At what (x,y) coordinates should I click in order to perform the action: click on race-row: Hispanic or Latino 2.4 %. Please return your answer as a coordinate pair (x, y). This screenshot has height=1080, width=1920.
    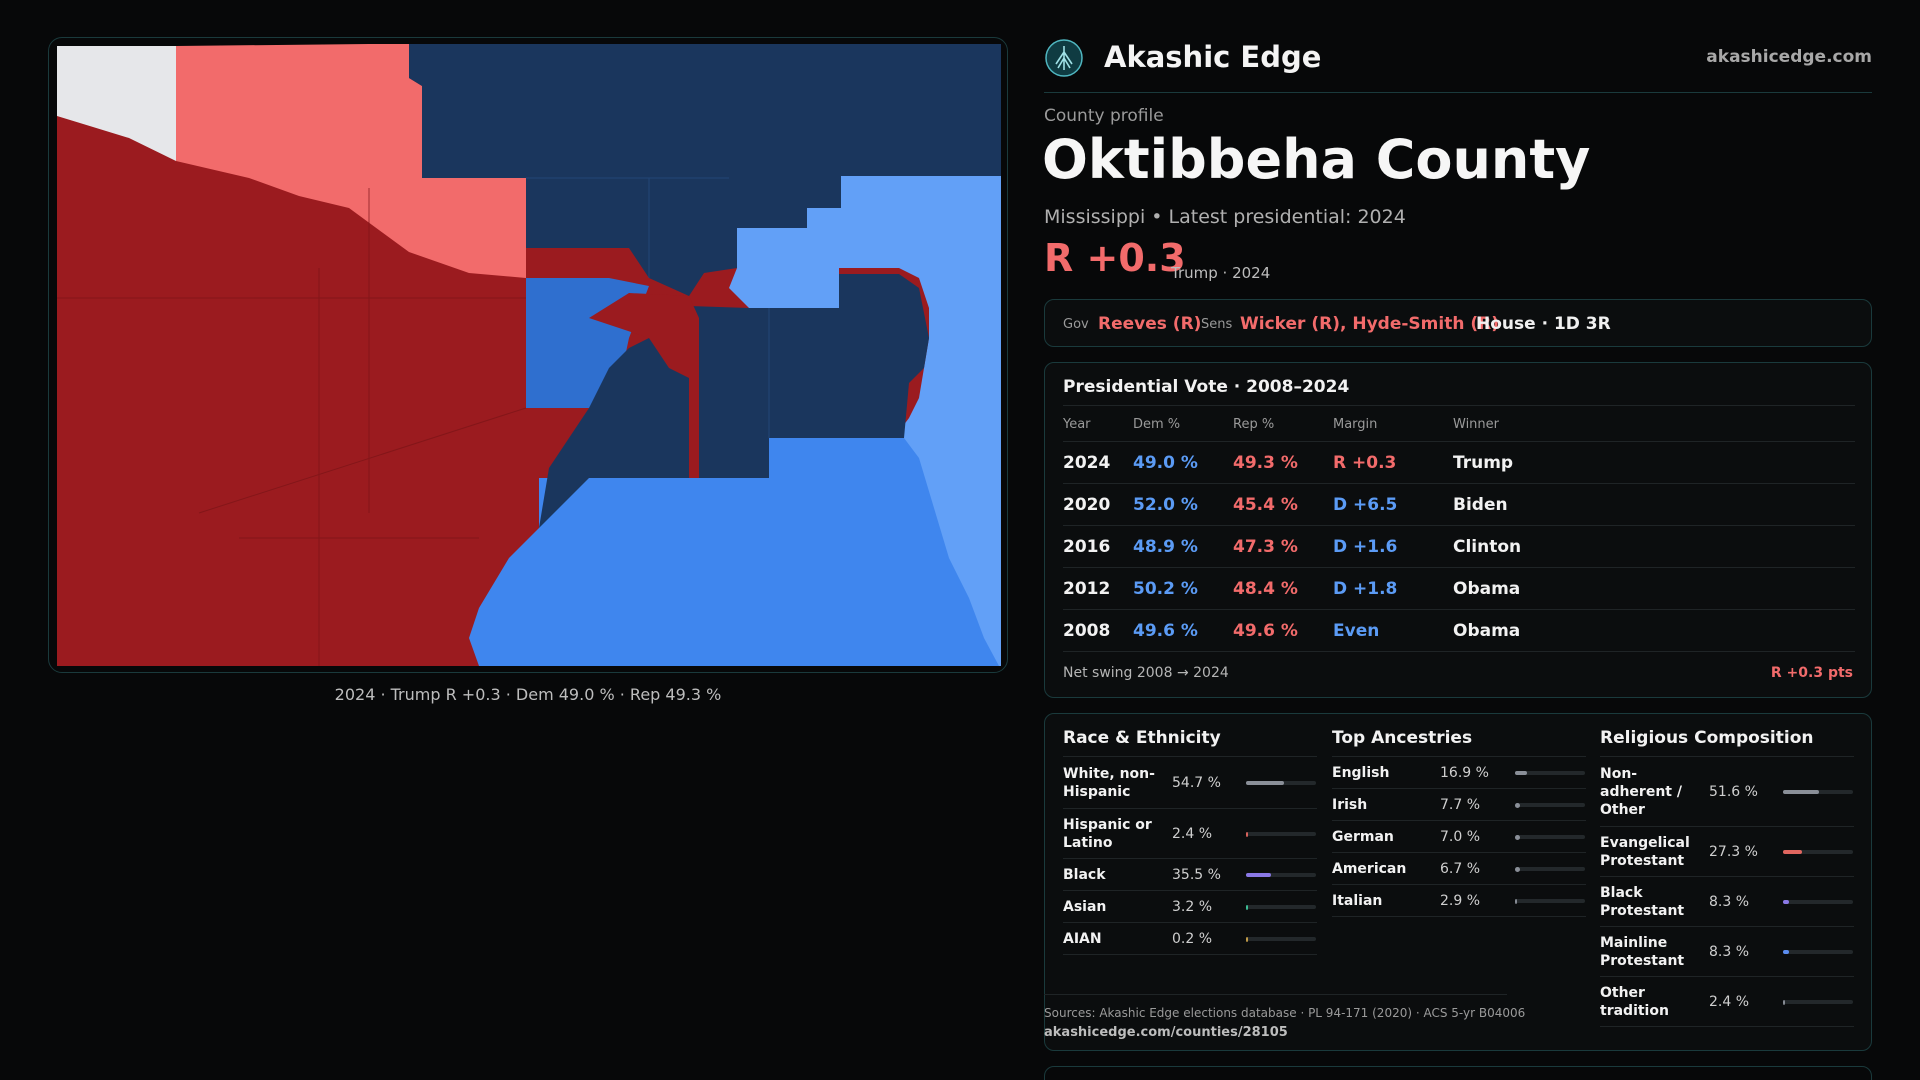
    Looking at the image, I should click on (1190, 834).